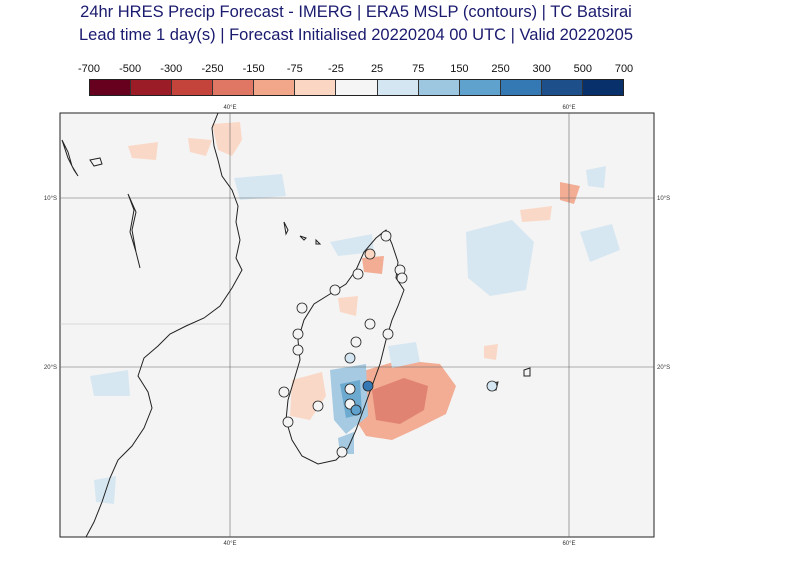  Describe the element at coordinates (624, 69) in the screenshot. I see `colorbar-tick-label: 700` at that location.